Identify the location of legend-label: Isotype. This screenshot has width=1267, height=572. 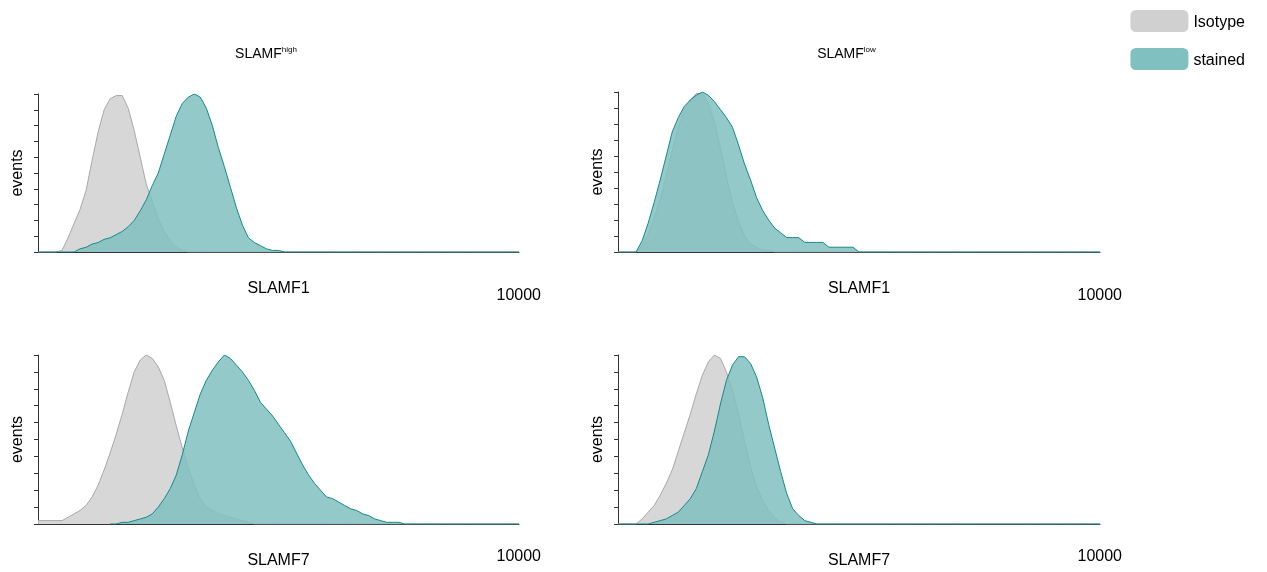
(1219, 21).